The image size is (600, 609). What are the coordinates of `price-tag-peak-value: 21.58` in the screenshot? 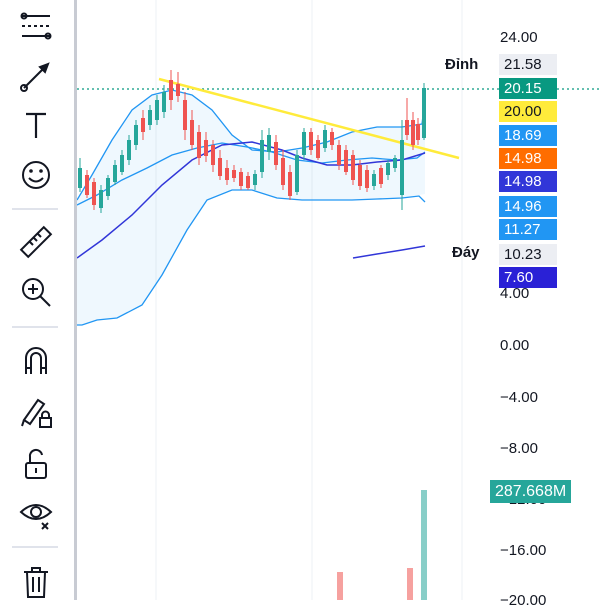 It's located at (528, 64).